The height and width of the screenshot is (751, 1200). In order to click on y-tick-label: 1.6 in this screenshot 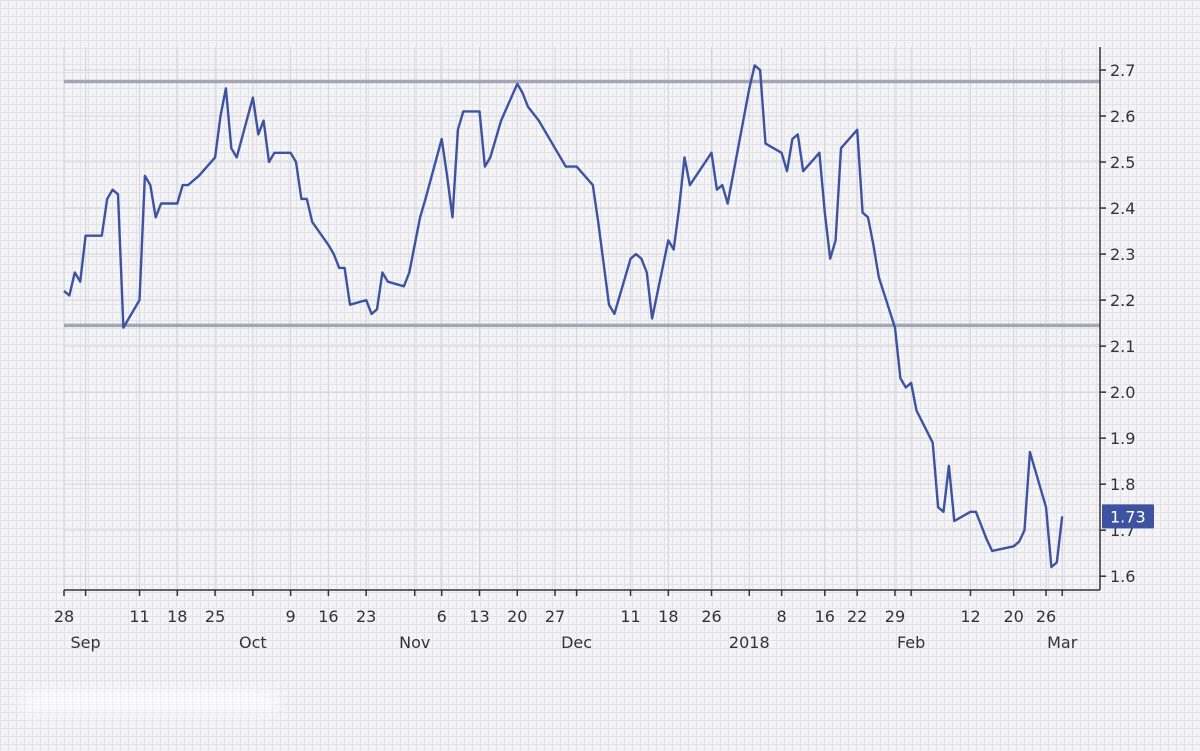, I will do `click(1122, 576)`.